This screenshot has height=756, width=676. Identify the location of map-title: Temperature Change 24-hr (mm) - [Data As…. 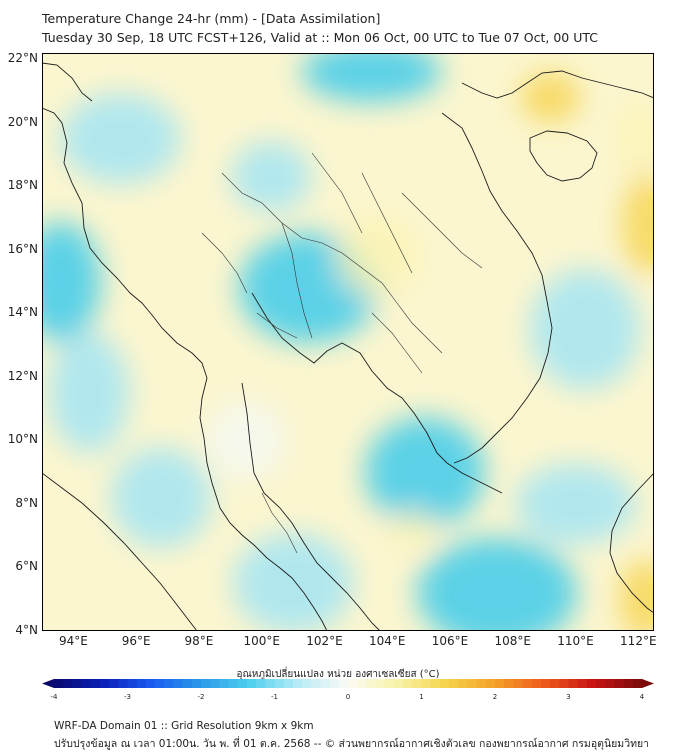
(211, 18).